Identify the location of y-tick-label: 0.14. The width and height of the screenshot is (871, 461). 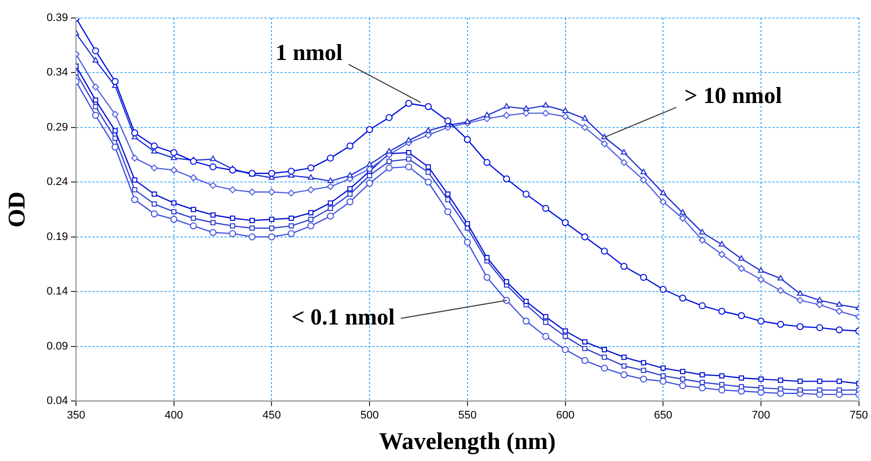
(57, 292).